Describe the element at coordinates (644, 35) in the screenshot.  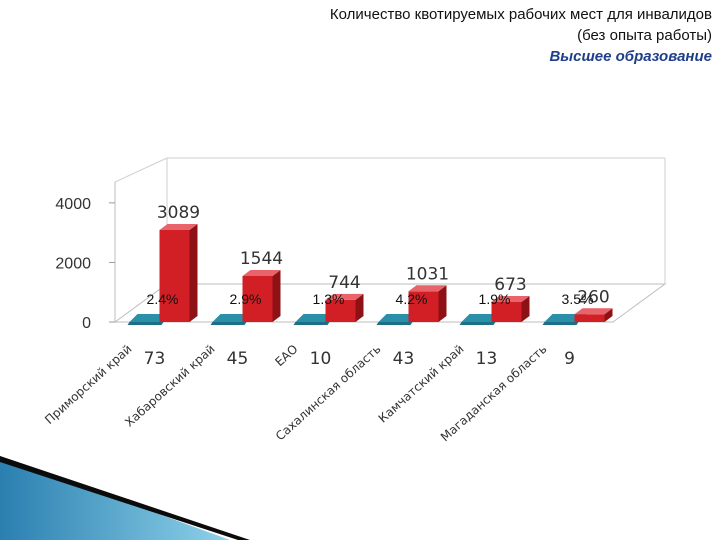
I see `chart-title-line2: (без опыта работы)` at that location.